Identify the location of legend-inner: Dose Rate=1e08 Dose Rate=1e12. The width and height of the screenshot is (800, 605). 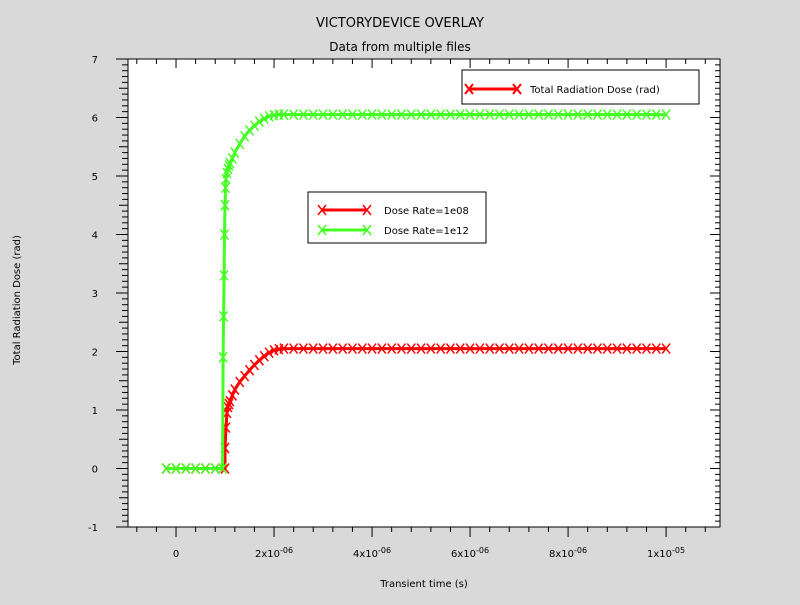
(397, 217).